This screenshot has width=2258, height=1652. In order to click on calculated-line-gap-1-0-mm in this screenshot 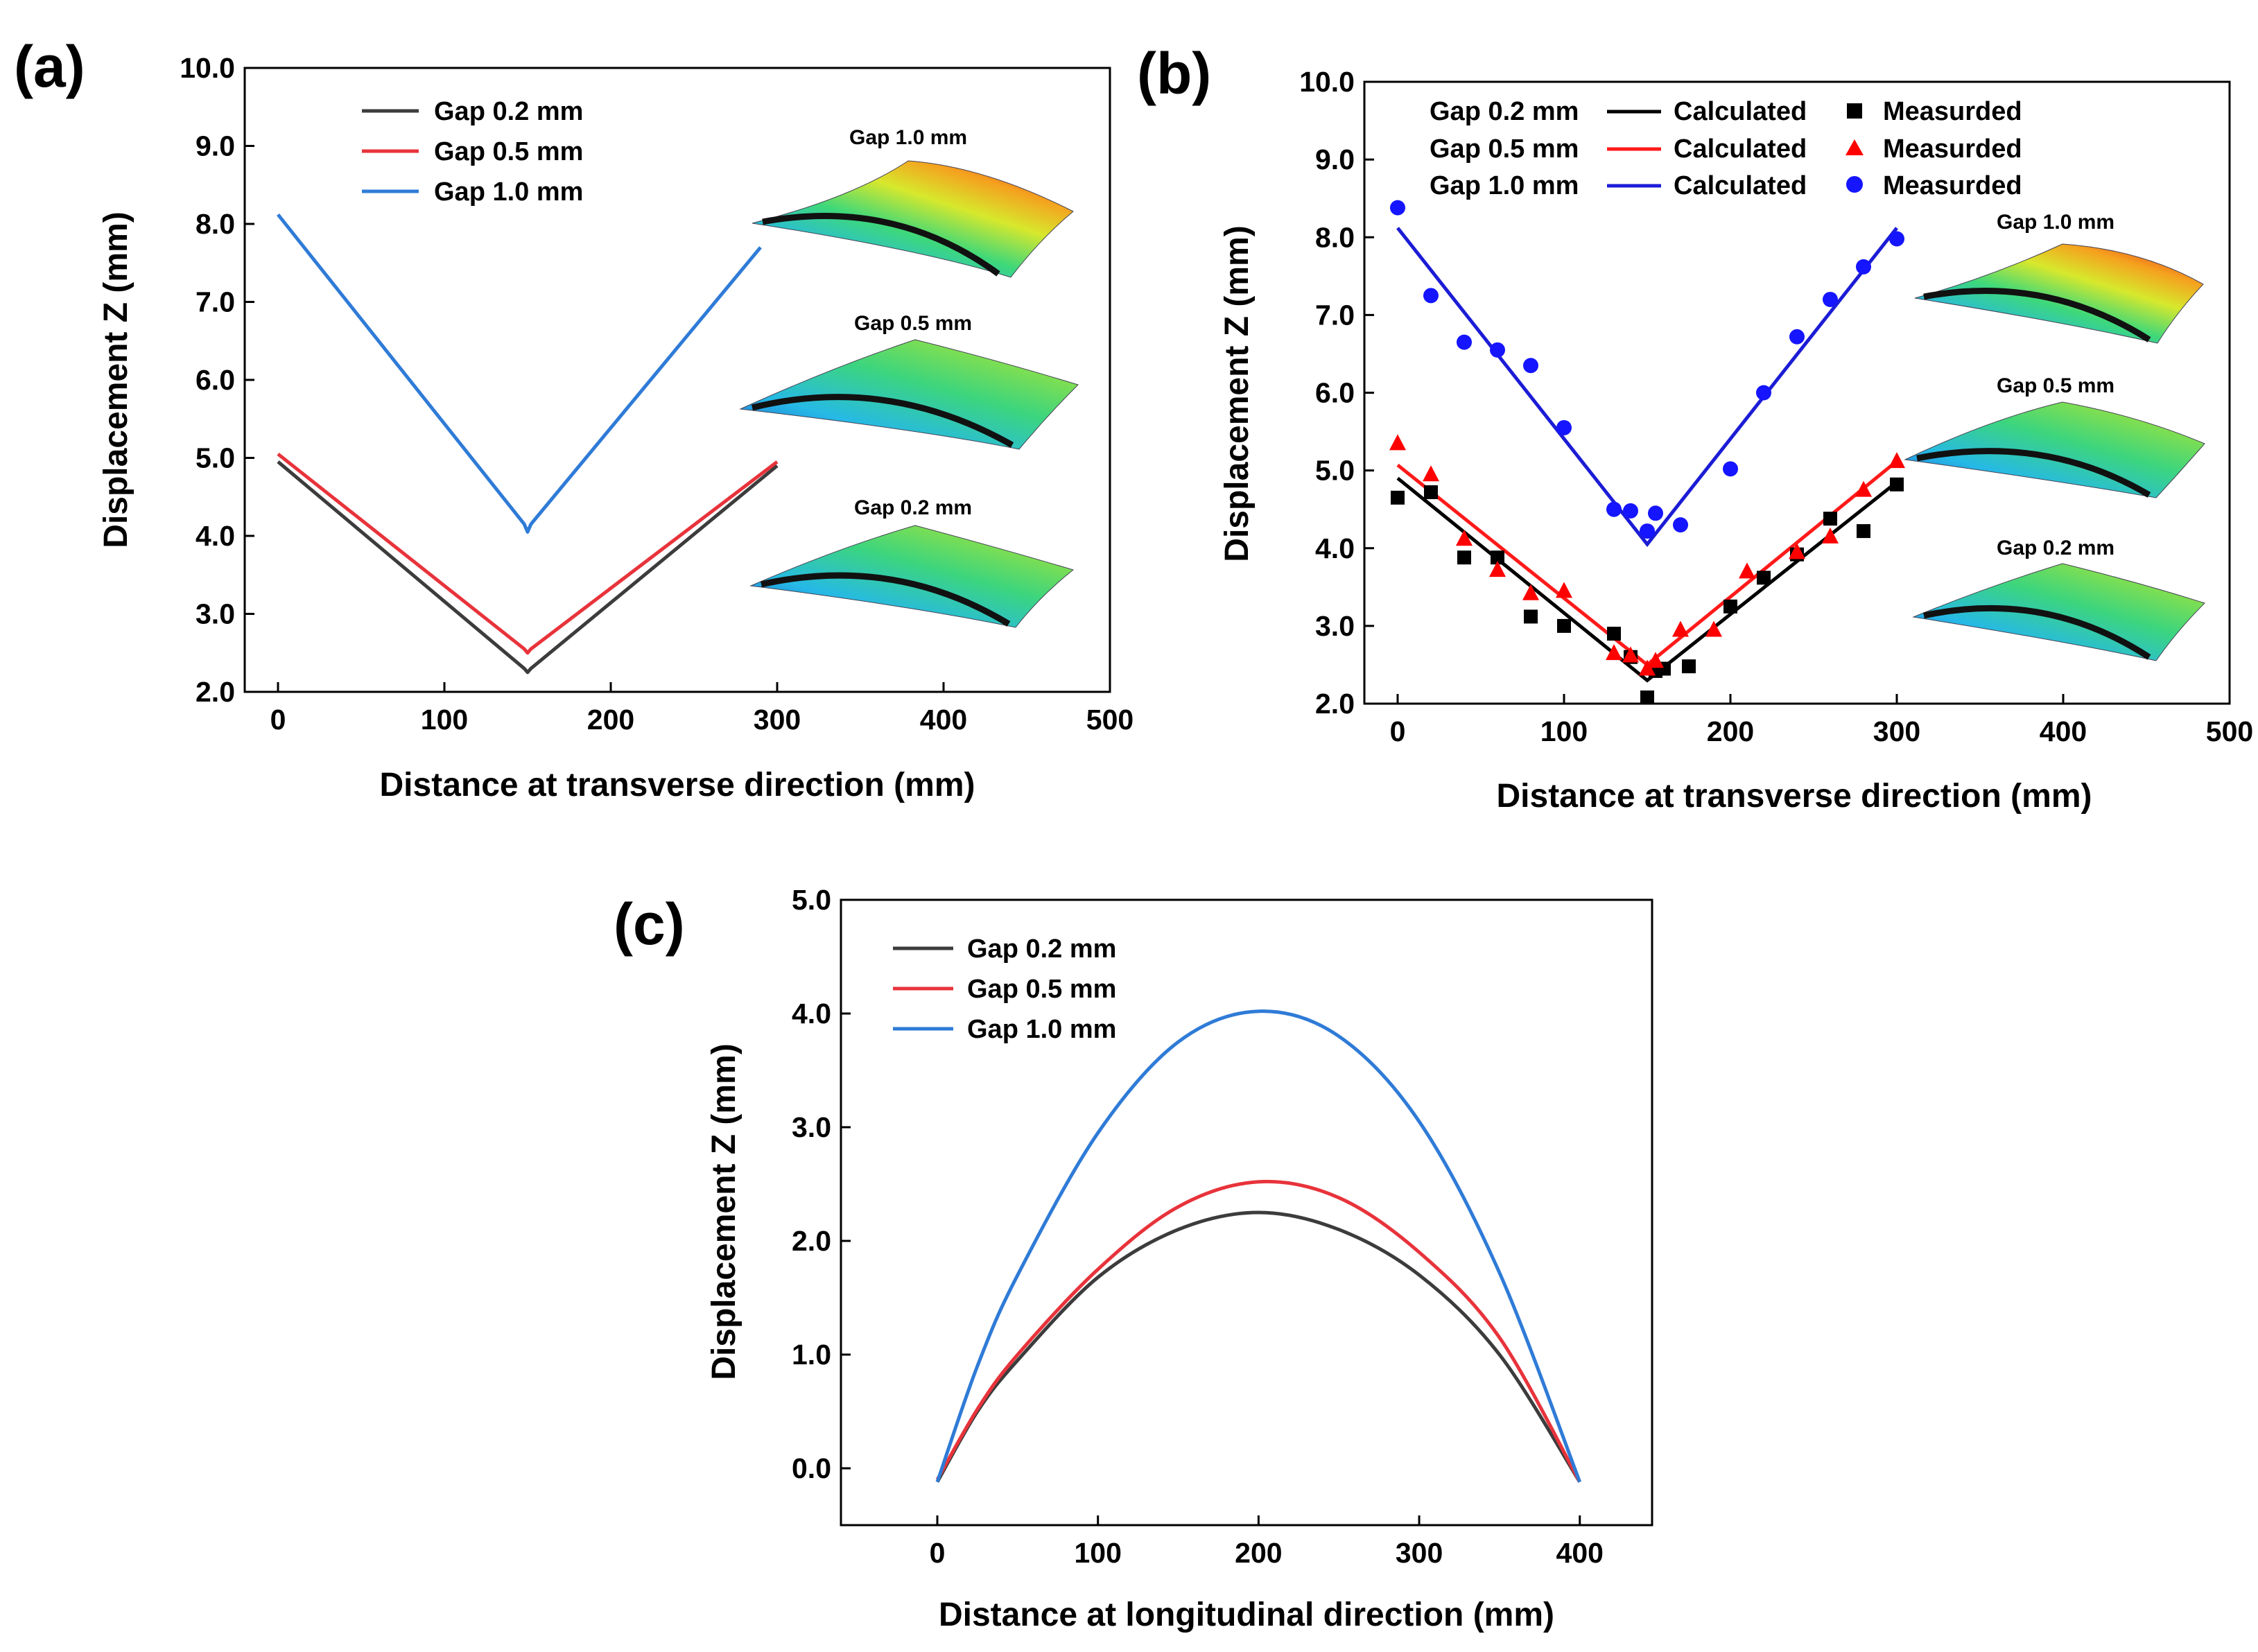, I will do `click(1647, 387)`.